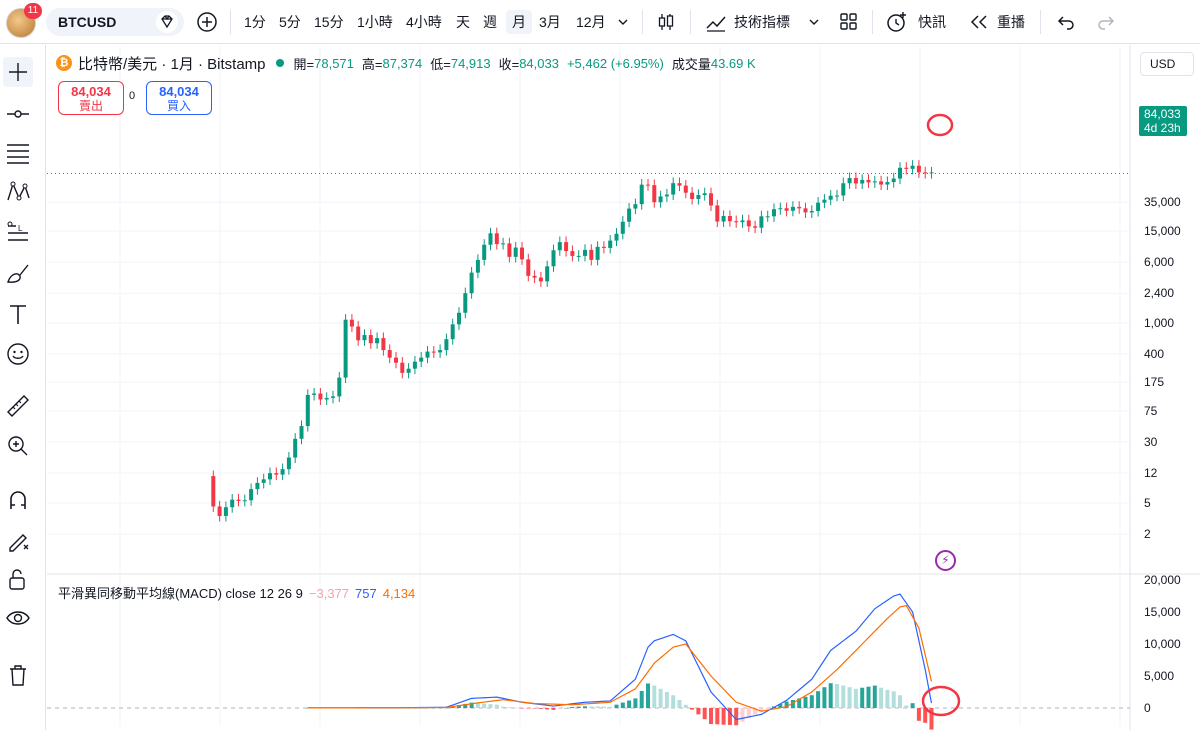 The image size is (1200, 730). What do you see at coordinates (172, 64) in the screenshot?
I see `series-title: 比特幣/美元 · 1月 · Bitstamp` at bounding box center [172, 64].